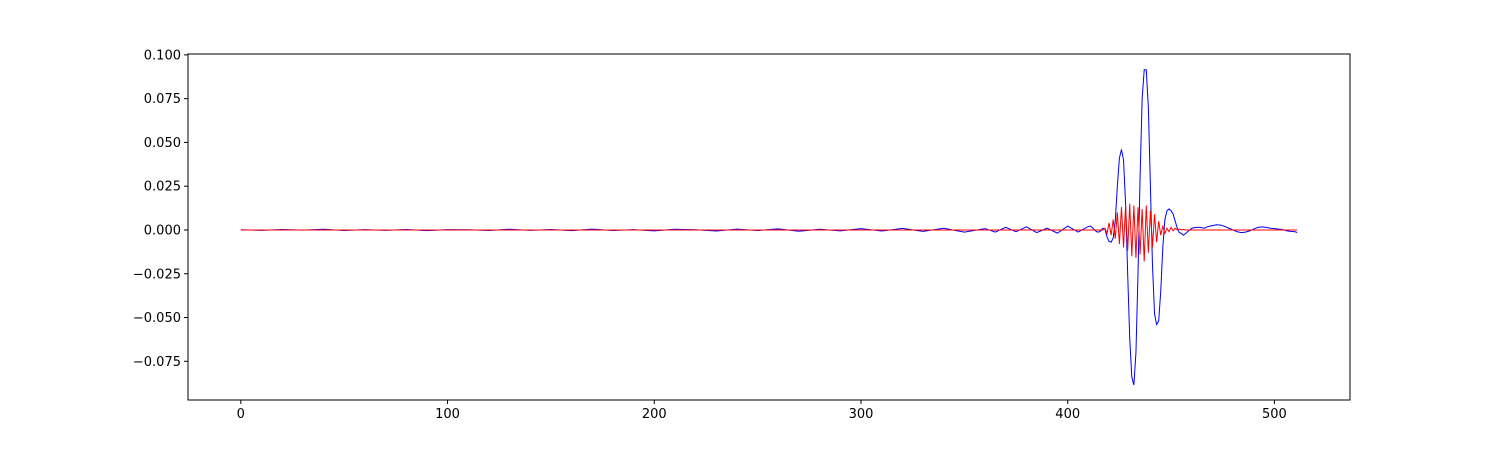  I want to click on y-tick-label: −0.025, so click(157, 274).